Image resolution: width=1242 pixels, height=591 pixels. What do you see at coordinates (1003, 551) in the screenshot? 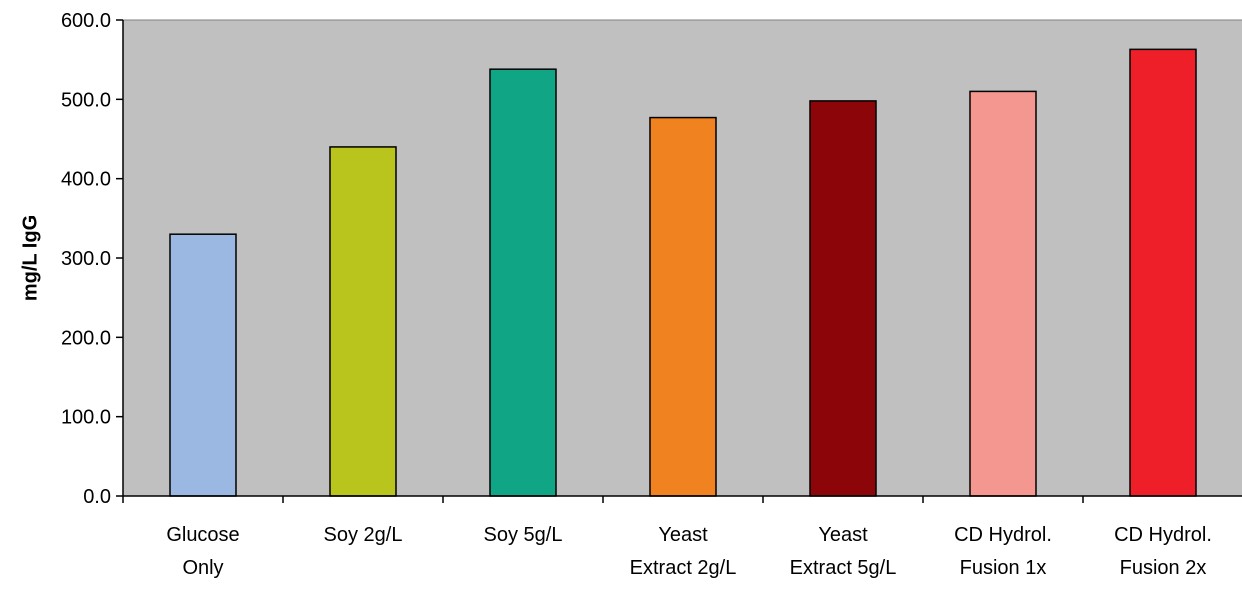
I see `x-tick-label: CD Hydrol. Fusion 1x` at bounding box center [1003, 551].